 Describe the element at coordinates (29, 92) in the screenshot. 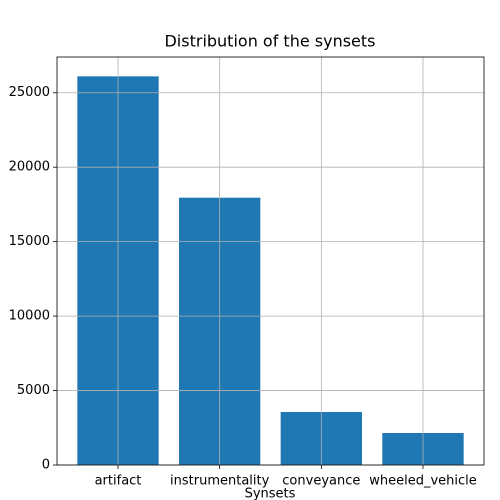

I see `y-tick-label: 25000` at that location.